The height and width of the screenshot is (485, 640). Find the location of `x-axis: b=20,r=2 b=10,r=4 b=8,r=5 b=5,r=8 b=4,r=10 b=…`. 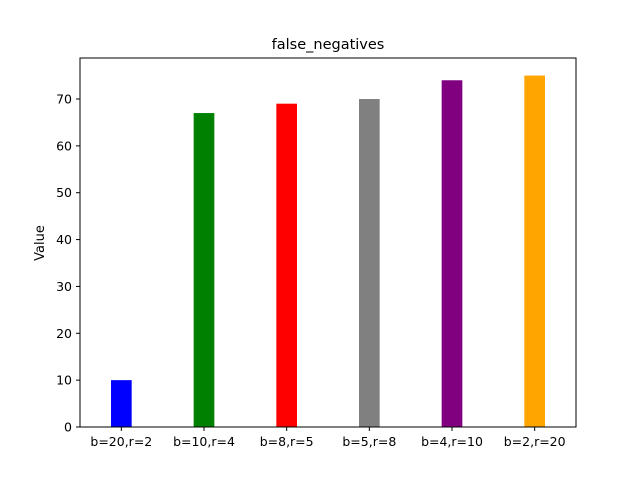

x-axis: b=20,r=2 b=10,r=4 b=8,r=5 b=5,r=8 b=4,r=10 b=… is located at coordinates (328, 438).